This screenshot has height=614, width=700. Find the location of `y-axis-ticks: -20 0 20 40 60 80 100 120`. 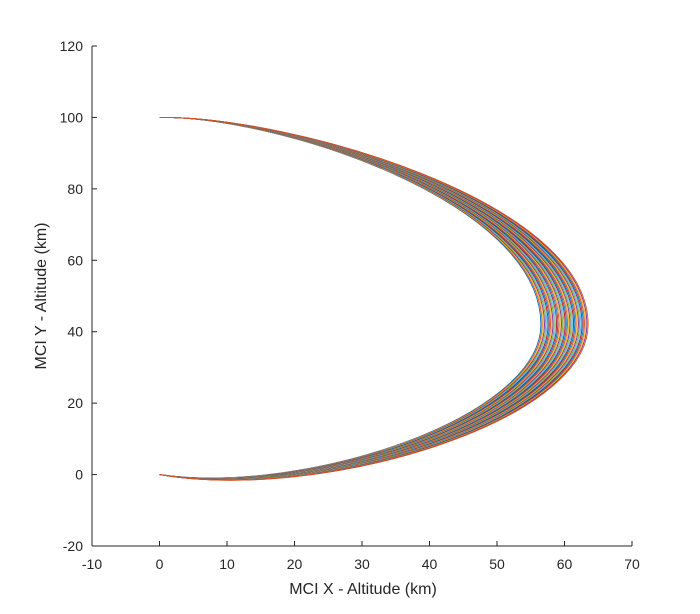

y-axis-ticks: -20 0 20 40 60 80 100 120 is located at coordinates (78, 296).